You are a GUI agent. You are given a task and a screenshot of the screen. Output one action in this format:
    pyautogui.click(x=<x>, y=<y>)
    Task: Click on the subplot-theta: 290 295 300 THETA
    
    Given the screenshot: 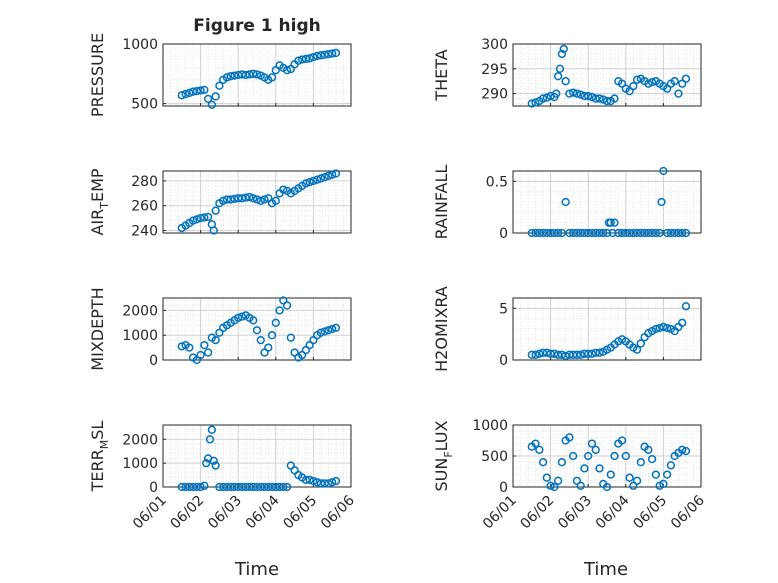 What is the action you would take?
    pyautogui.click(x=567, y=72)
    